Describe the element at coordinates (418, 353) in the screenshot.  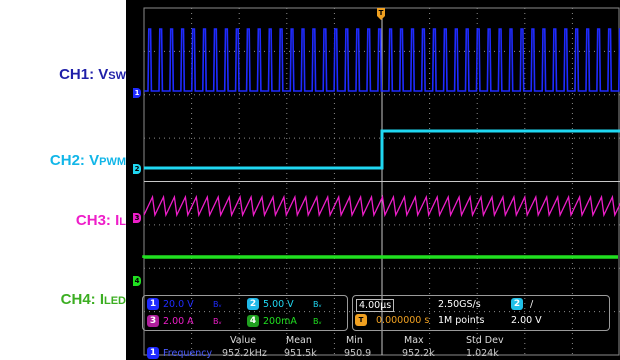
I see `measurement-max: 952.2k` at that location.